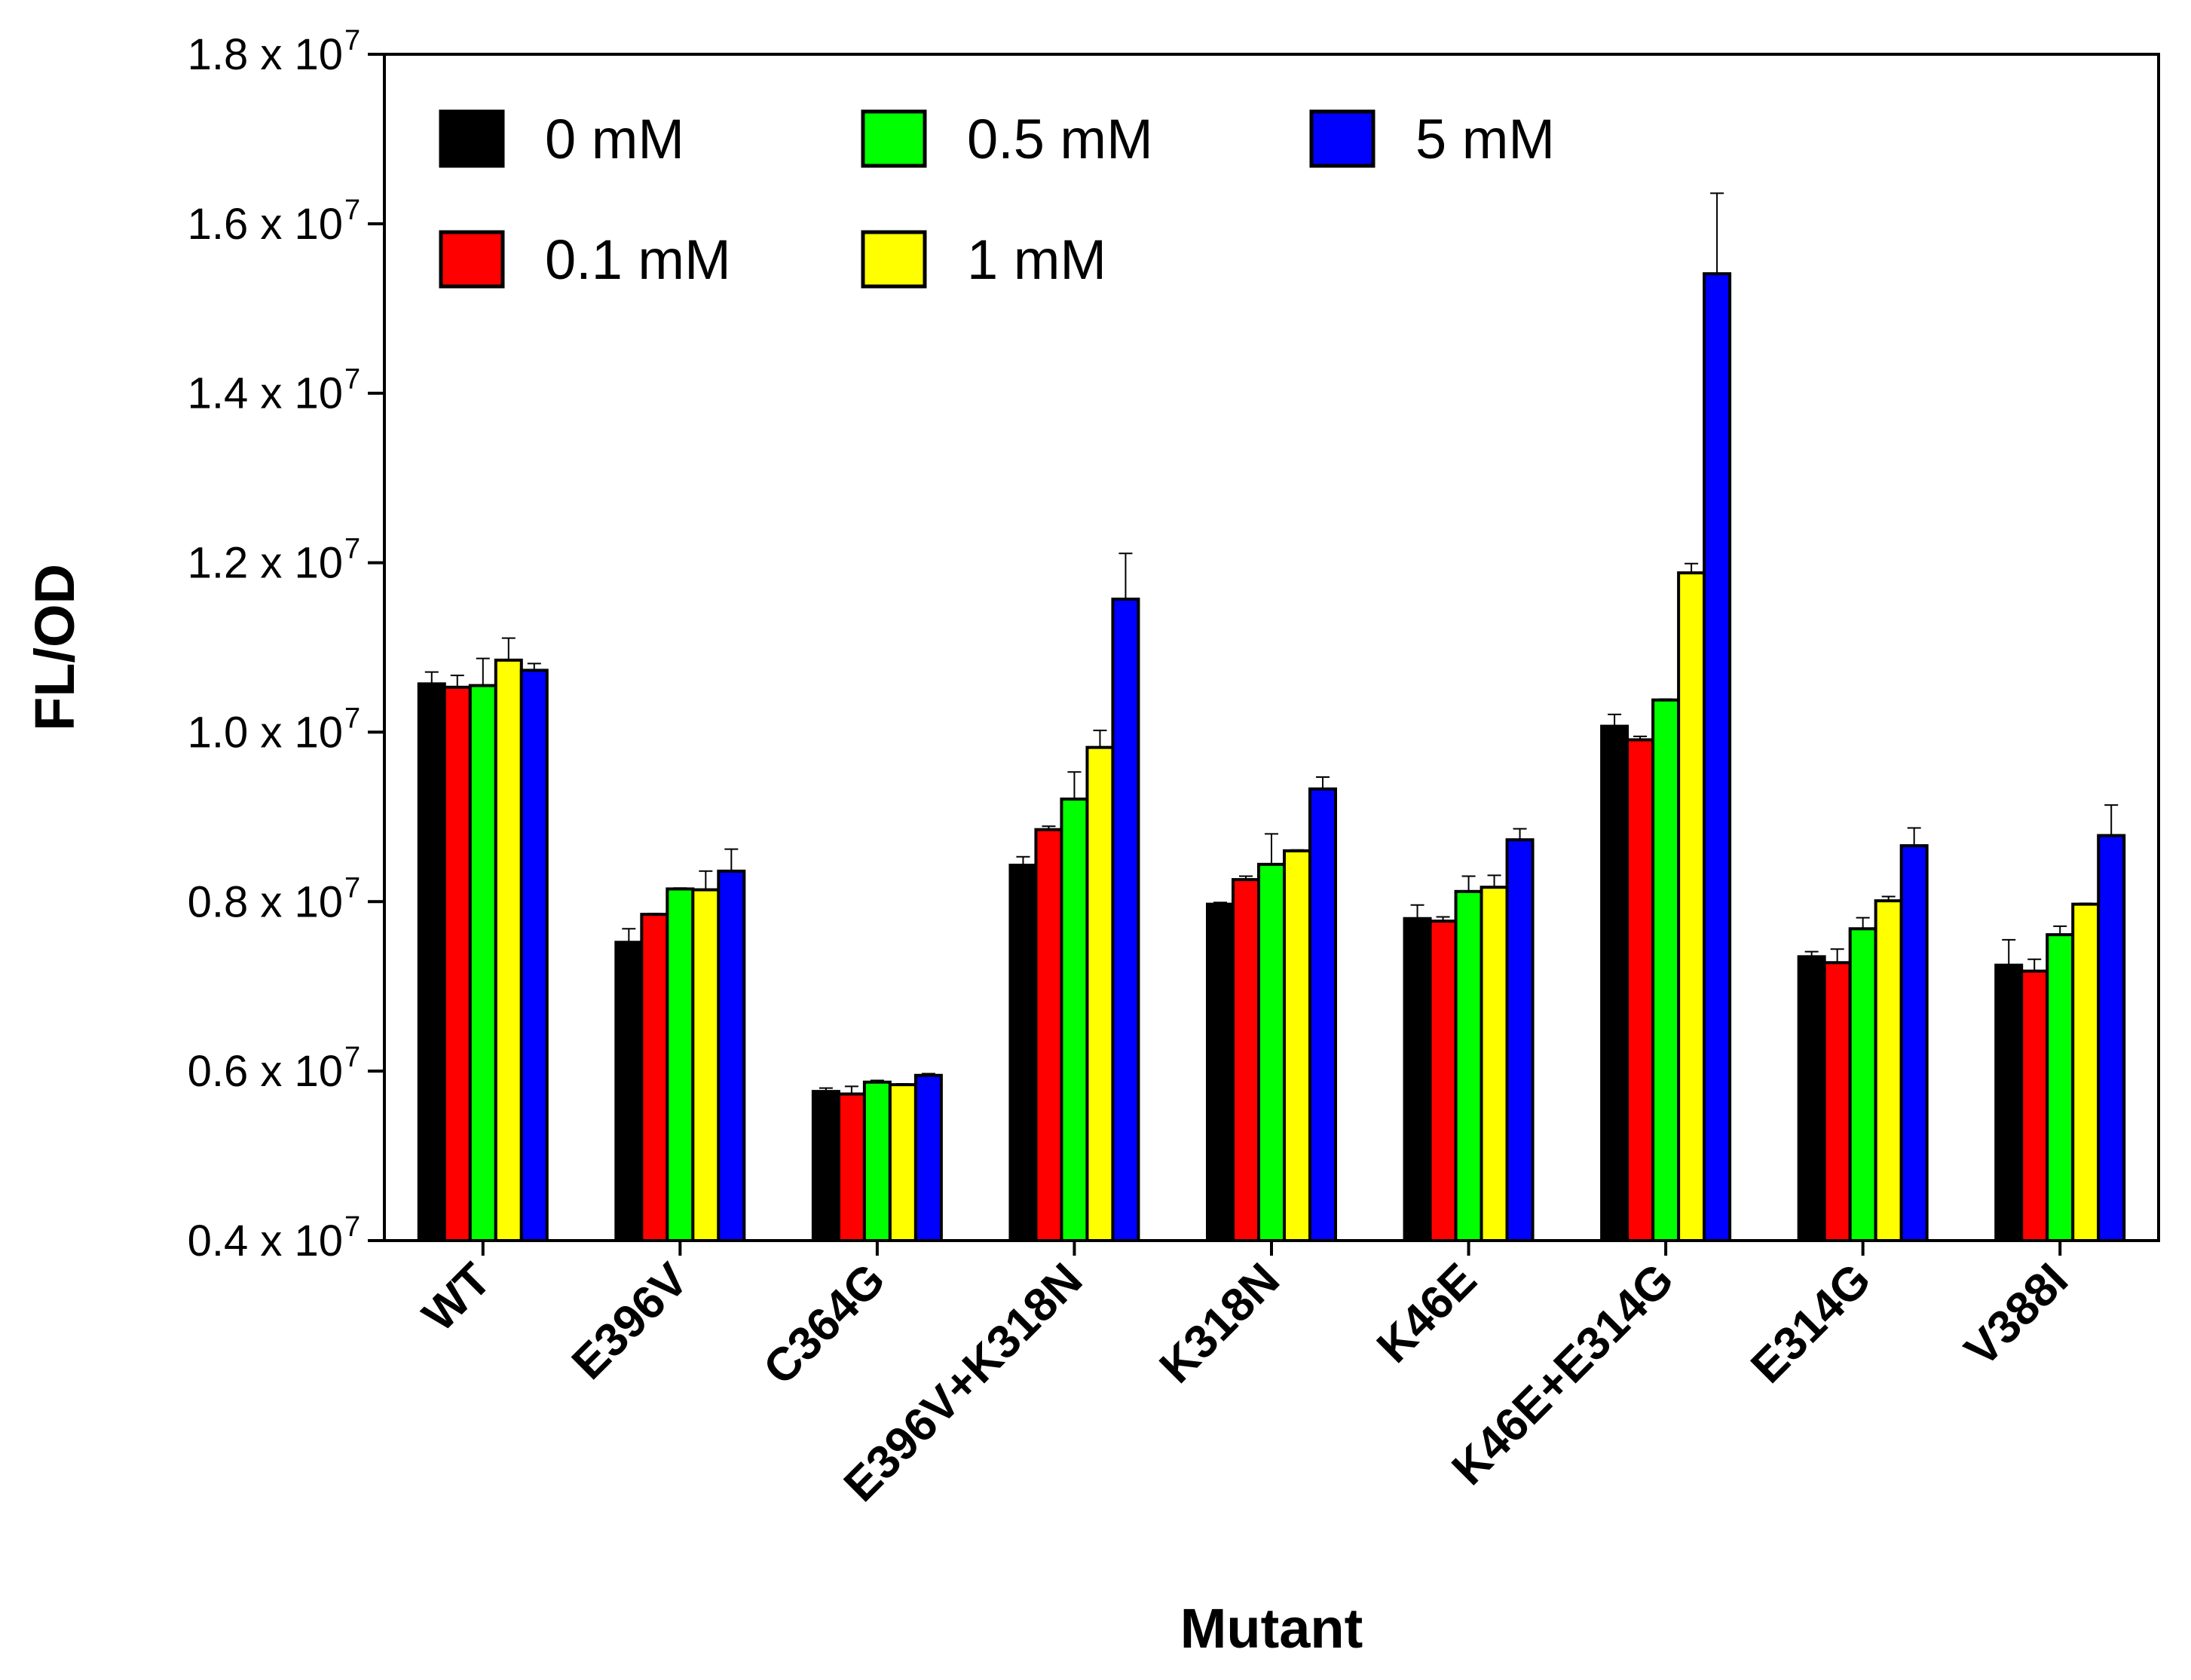 The width and height of the screenshot is (2191, 1680). What do you see at coordinates (629, 1092) in the screenshot?
I see `bar-E396V-0mM` at bounding box center [629, 1092].